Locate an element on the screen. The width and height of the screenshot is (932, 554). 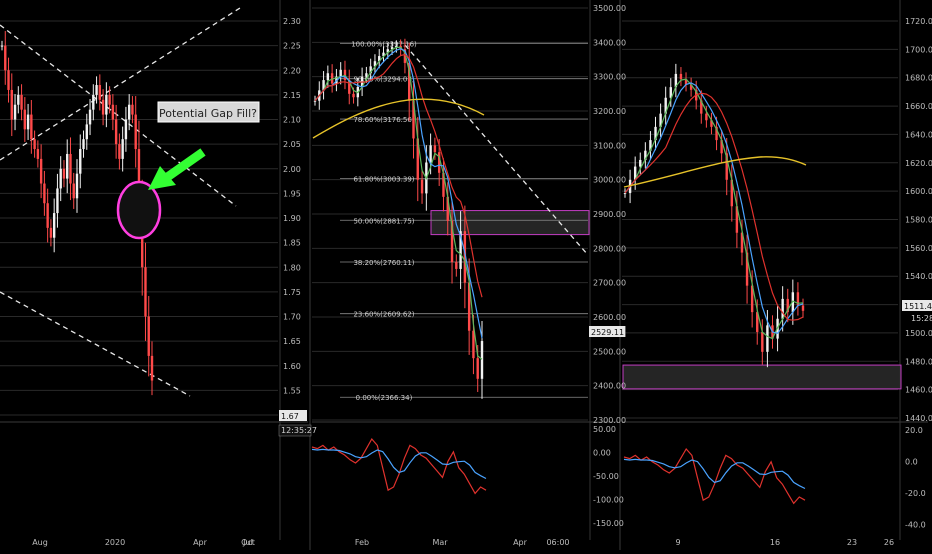
x-tick-label: Oct is located at coordinates (248, 542).